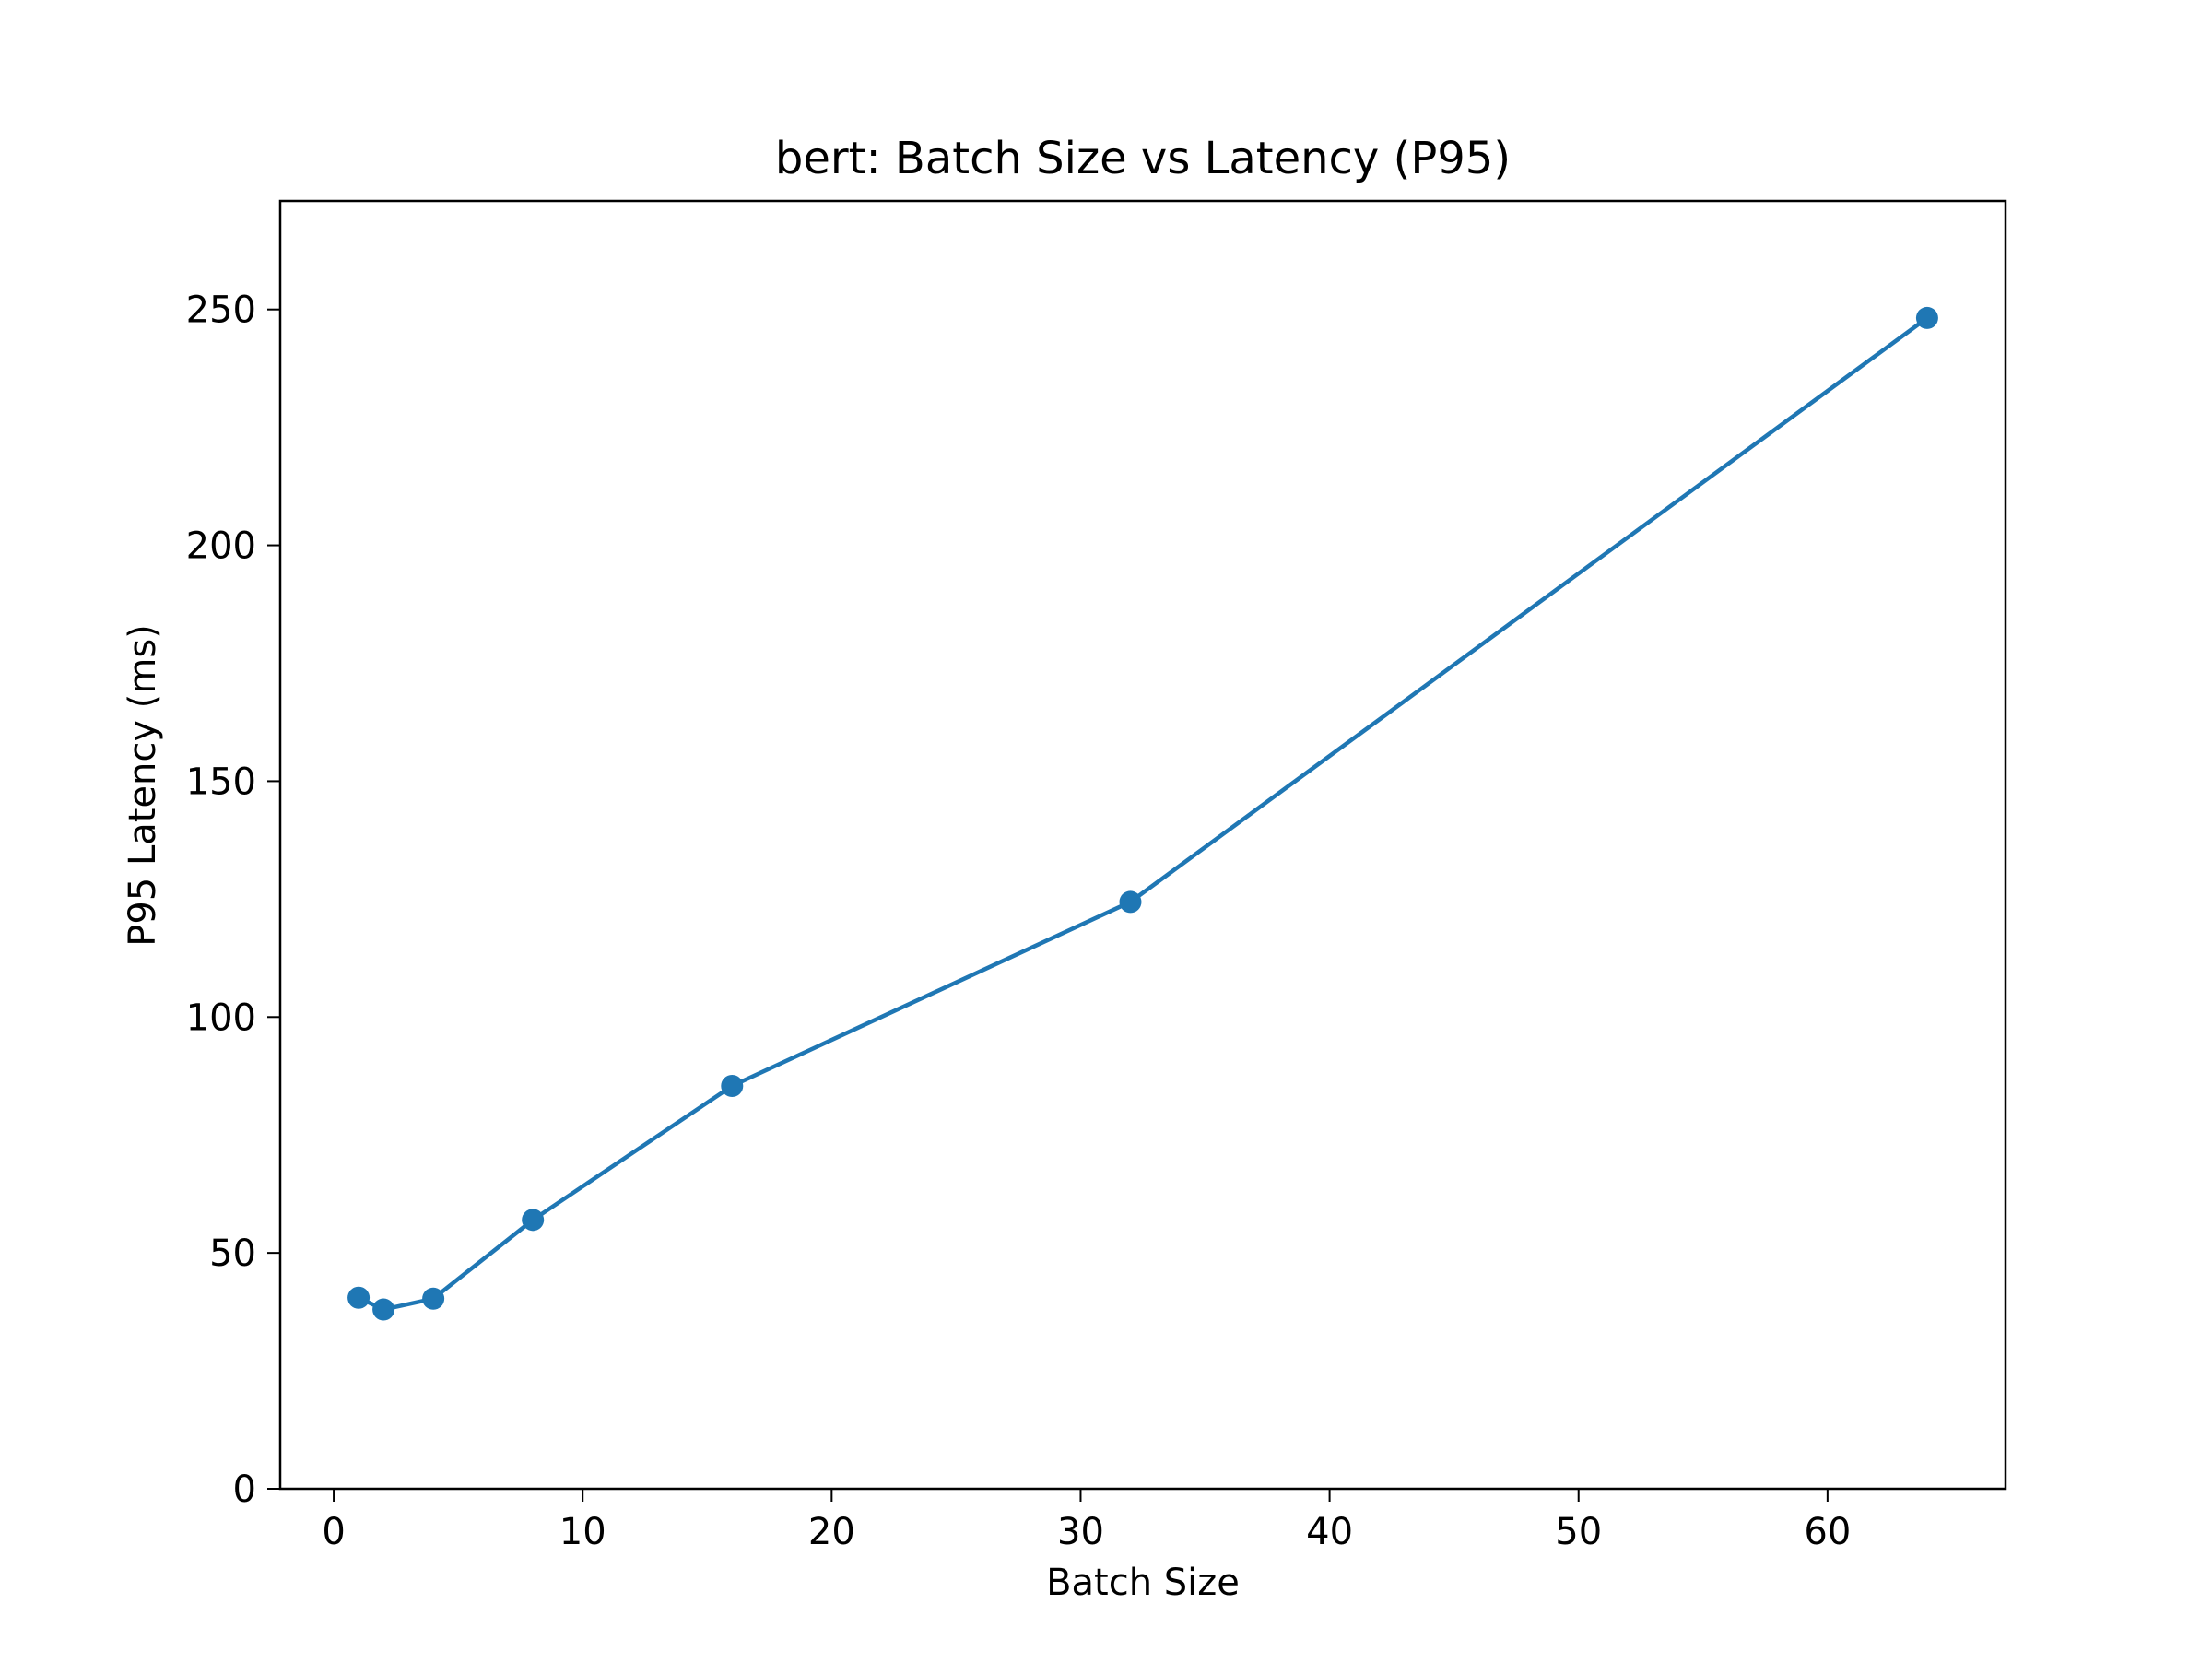  Describe the element at coordinates (244, 1489) in the screenshot. I see `y-tick-label: 0` at that location.